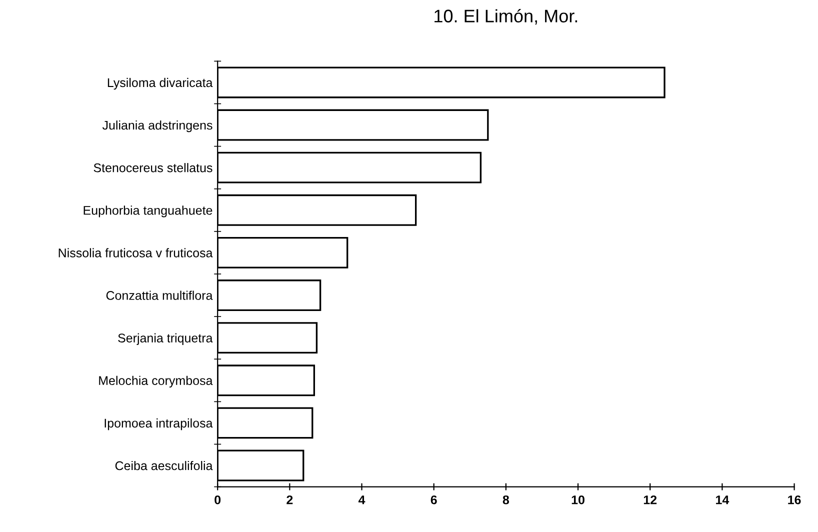  I want to click on x-tick-label: 4, so click(362, 500).